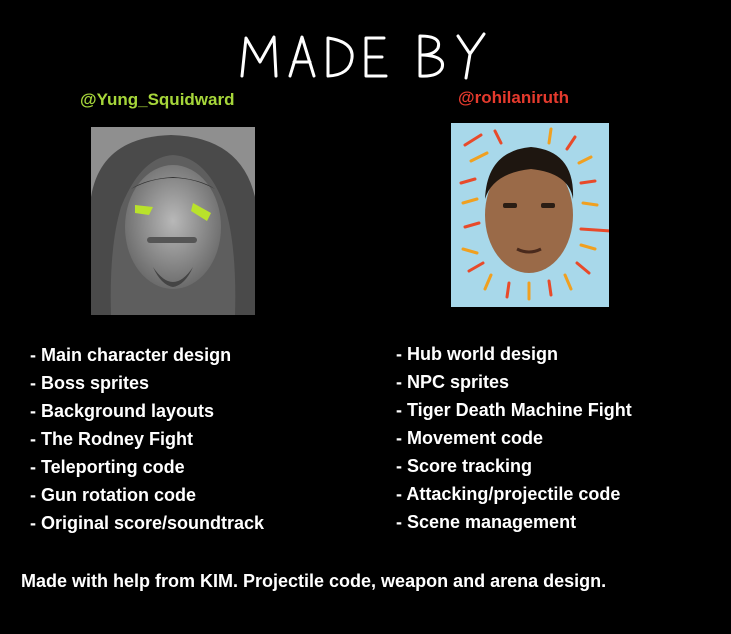 The width and height of the screenshot is (731, 634). What do you see at coordinates (111, 439) in the screenshot?
I see `credit-item: - The Rodney Fight` at bounding box center [111, 439].